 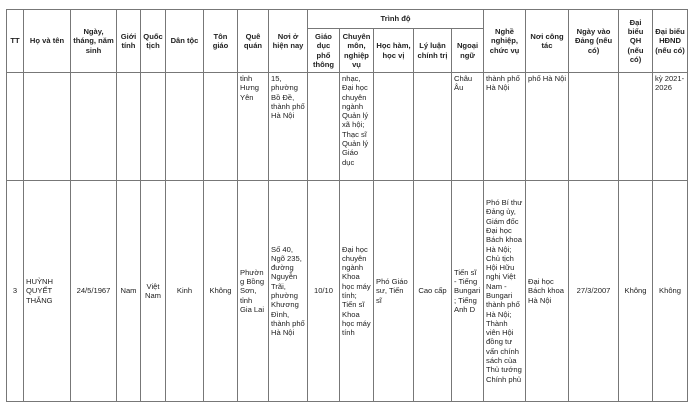 I want to click on header-hometown: Quê quán, so click(x=253, y=41).